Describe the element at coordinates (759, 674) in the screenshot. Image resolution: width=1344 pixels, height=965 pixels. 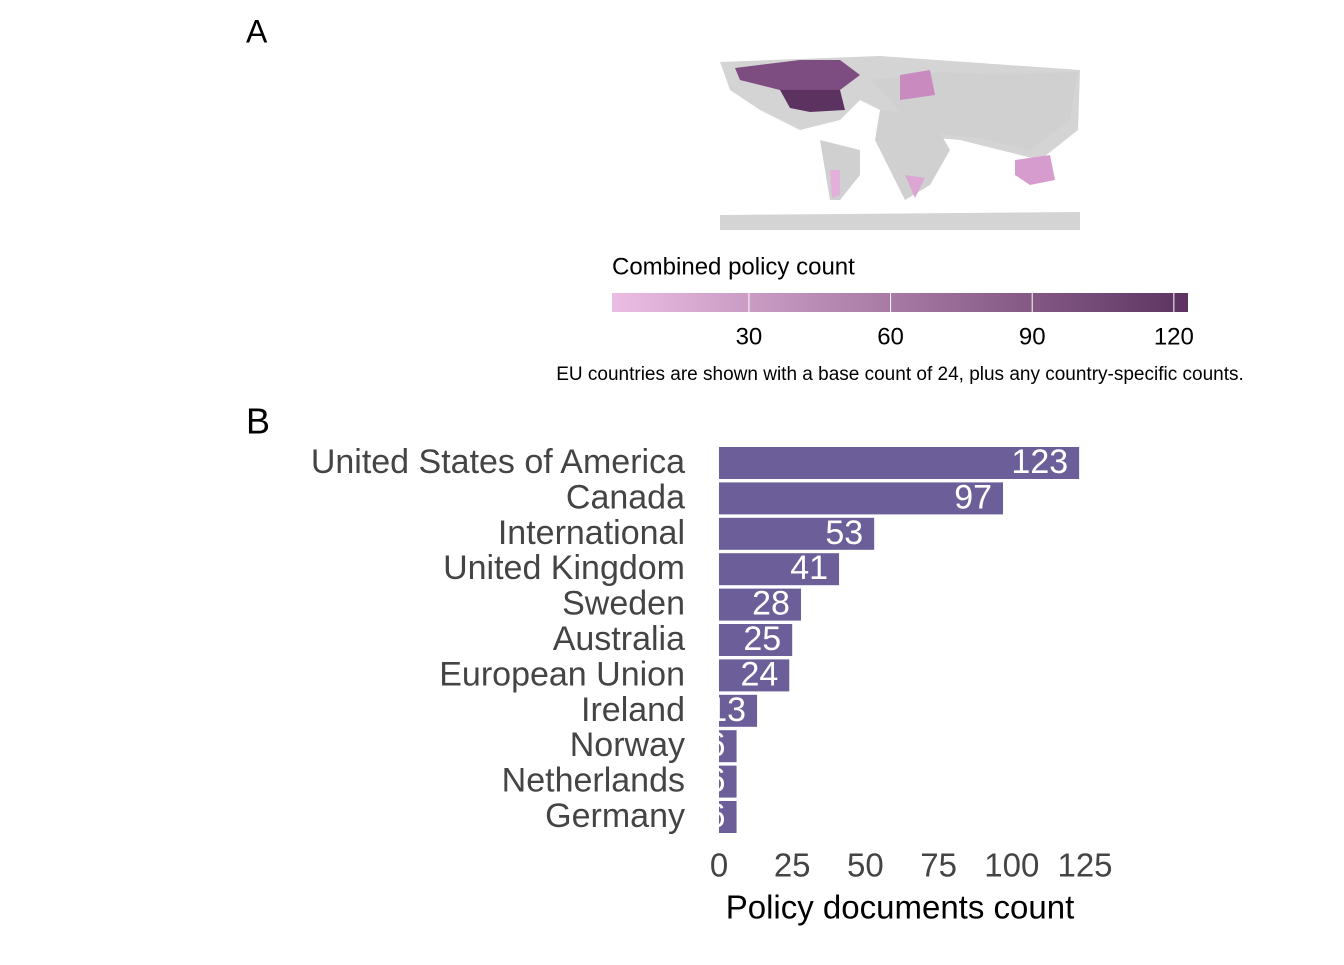
I see `value-label: 24` at that location.